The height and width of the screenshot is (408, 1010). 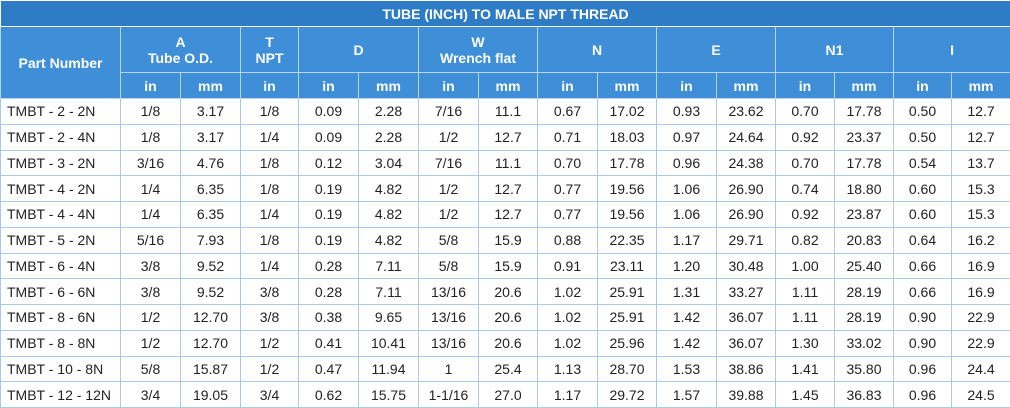 I want to click on cell: 22.35, so click(x=627, y=240).